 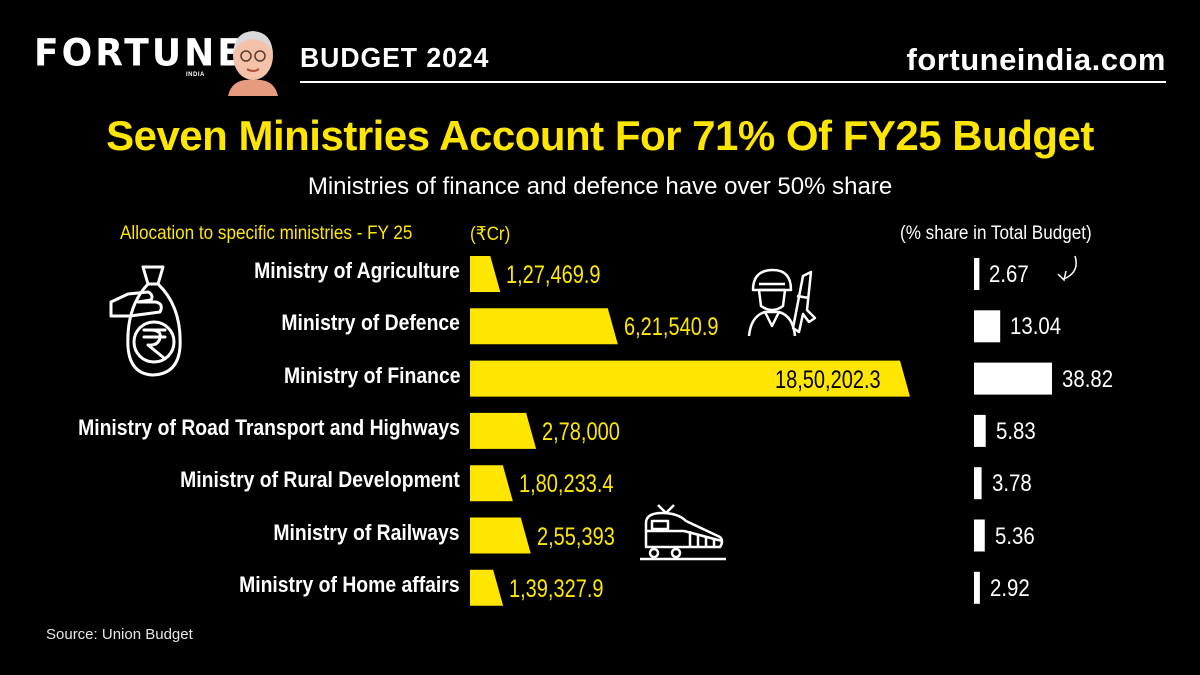 I want to click on site-url: fortuneindia.com, so click(x=1036, y=59).